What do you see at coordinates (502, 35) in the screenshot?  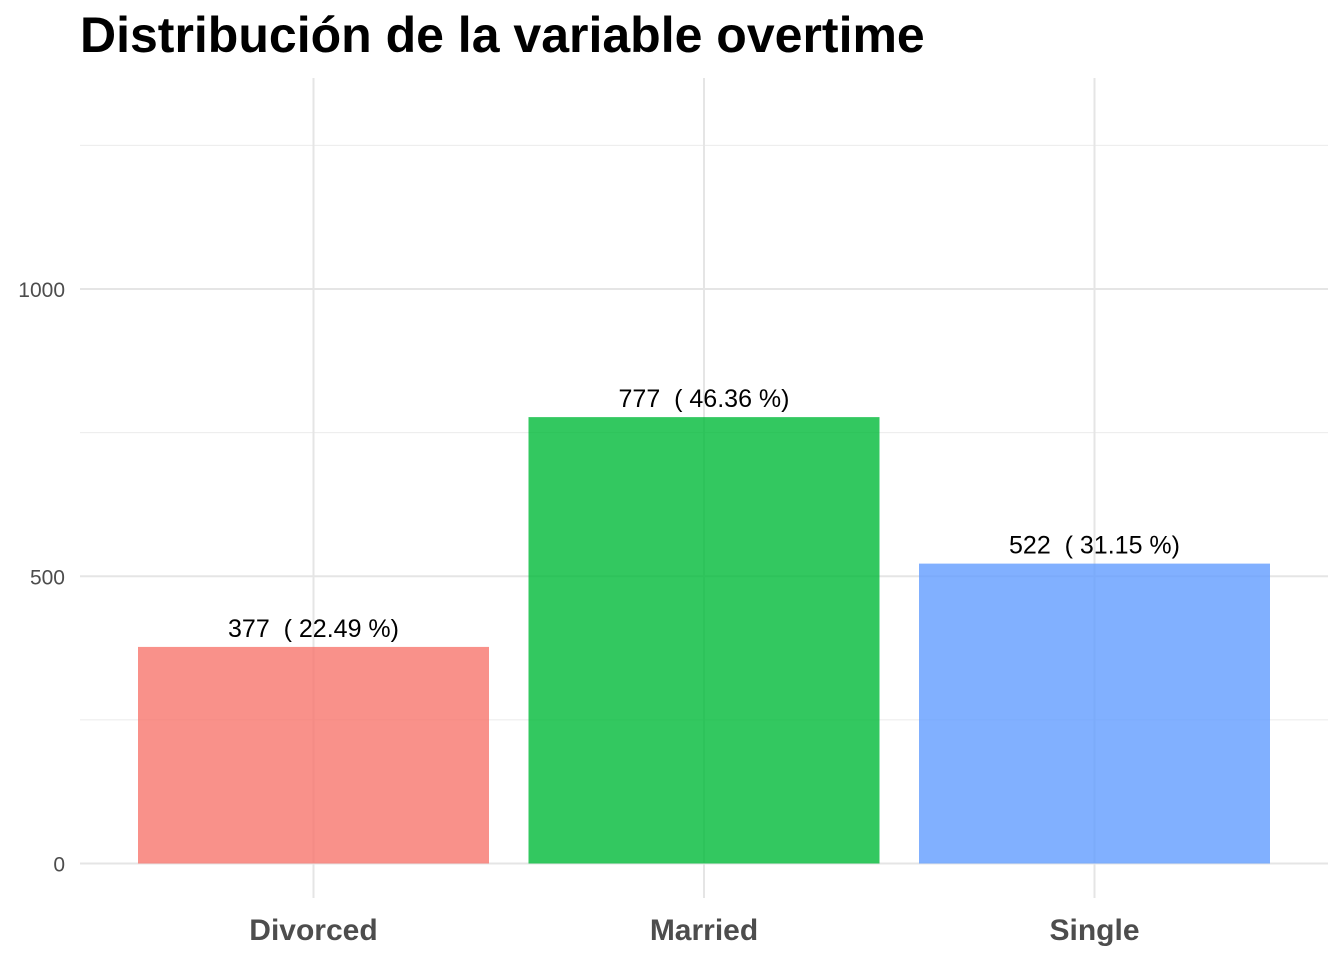 I see `chart-title: Distribución de la variable overtime` at bounding box center [502, 35].